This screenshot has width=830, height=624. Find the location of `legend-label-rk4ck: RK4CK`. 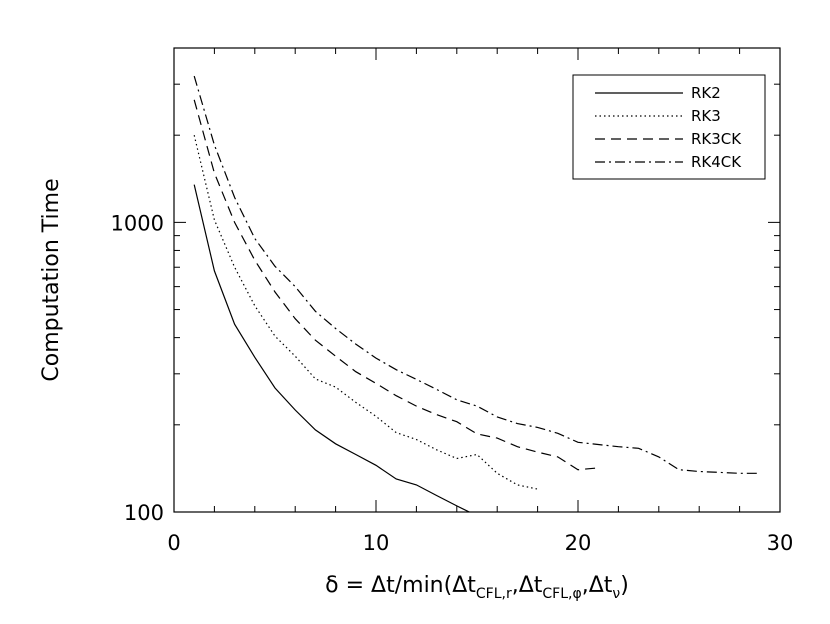

legend-label-rk4ck: RK4CK is located at coordinates (716, 162).